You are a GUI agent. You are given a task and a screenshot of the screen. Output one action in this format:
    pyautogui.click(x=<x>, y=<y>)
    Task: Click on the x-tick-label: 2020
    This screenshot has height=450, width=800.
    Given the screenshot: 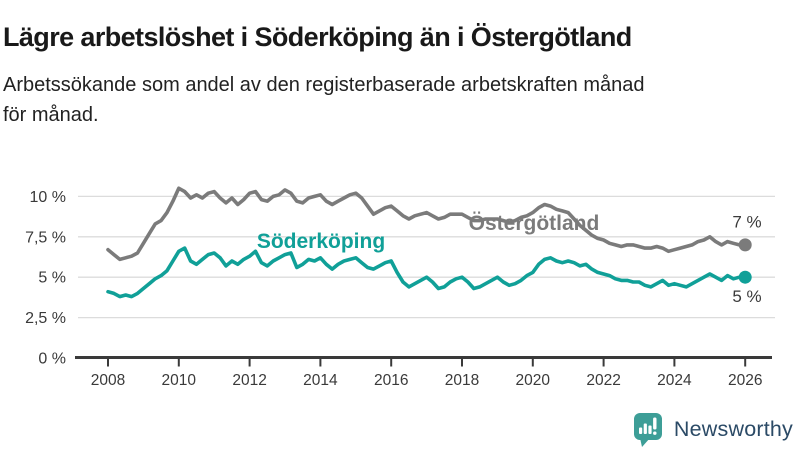 What is the action you would take?
    pyautogui.click(x=533, y=380)
    